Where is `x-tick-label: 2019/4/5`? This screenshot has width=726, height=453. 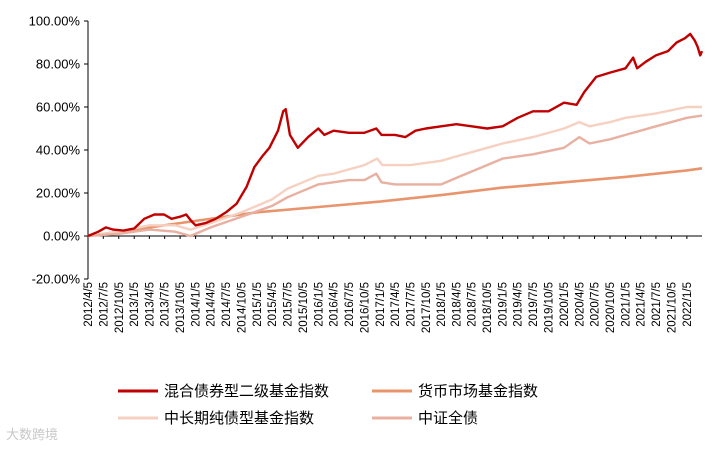
x-tick-label: 2019/4/5 is located at coordinates (519, 304).